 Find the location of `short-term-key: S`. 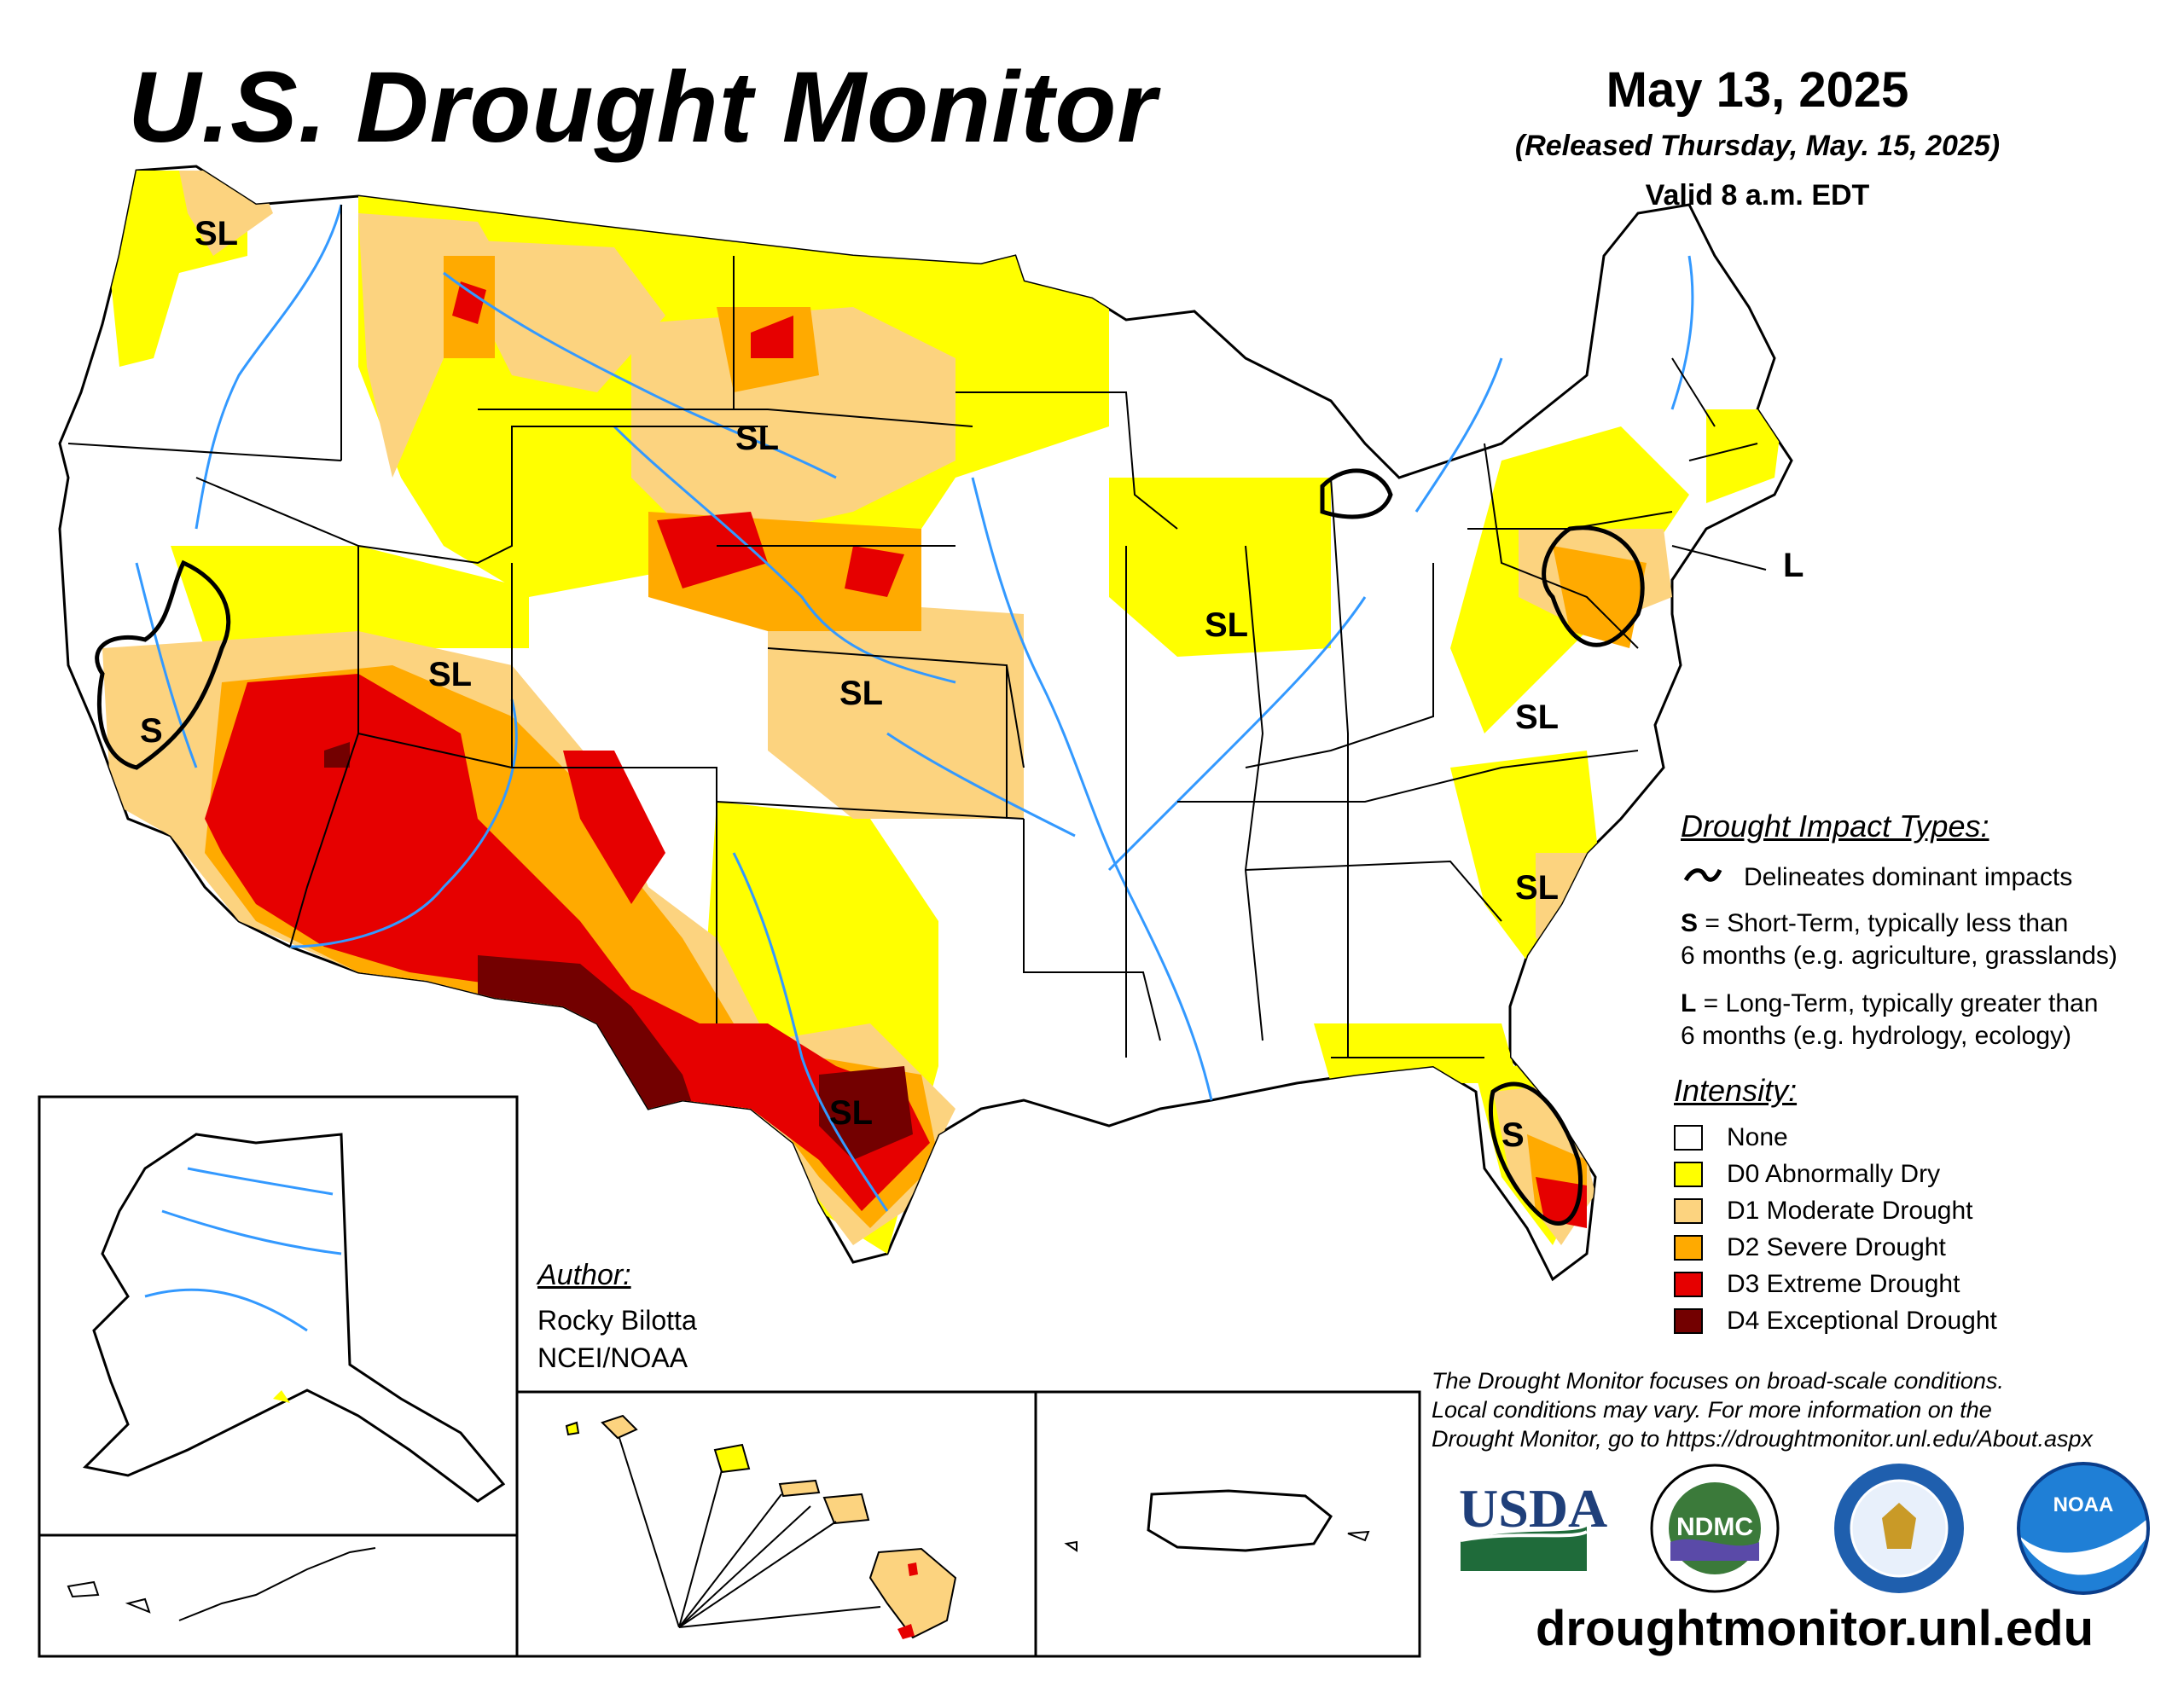

short-term-key: S is located at coordinates (1690, 923).